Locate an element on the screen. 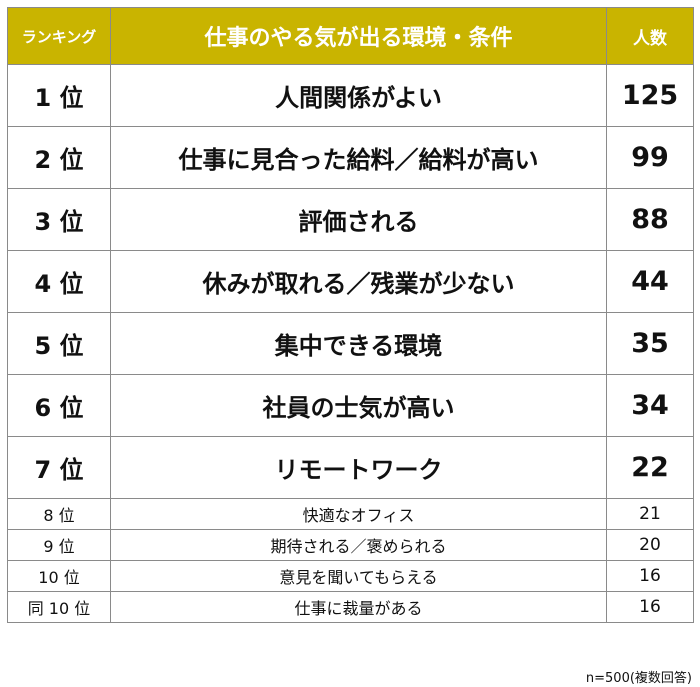  table-row: 6 位 社員の士気が高い 34 is located at coordinates (350, 405).